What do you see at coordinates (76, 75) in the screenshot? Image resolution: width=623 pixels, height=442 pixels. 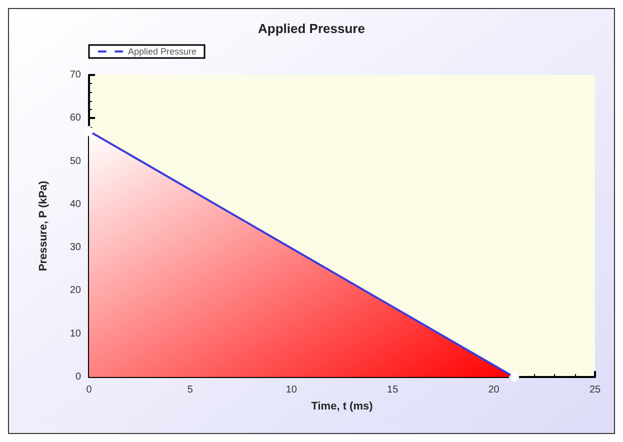 I see `y-tick-label: 70` at bounding box center [76, 75].